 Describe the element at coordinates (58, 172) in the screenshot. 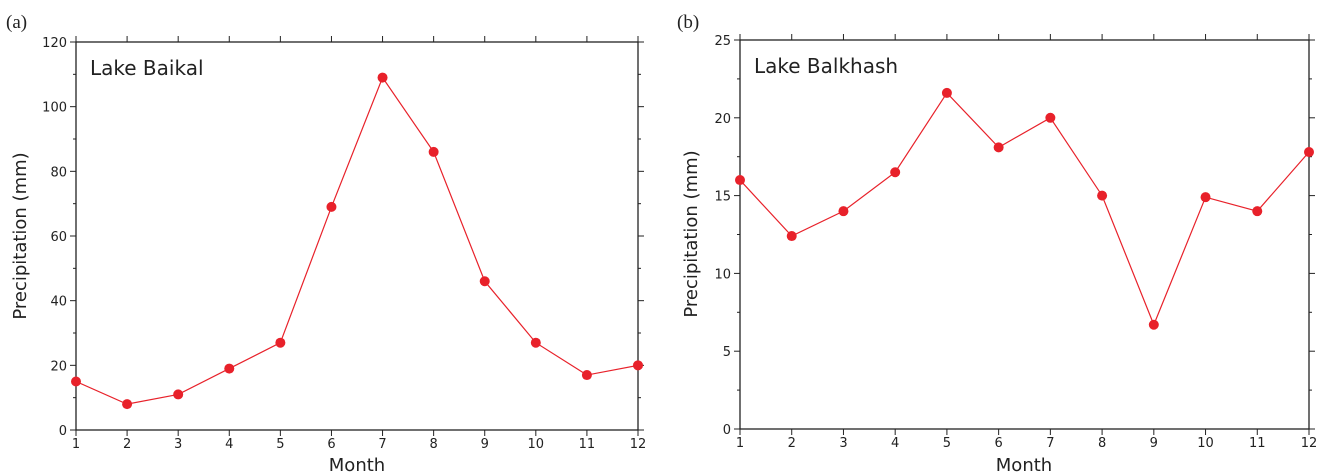

I see `y-tick-label: 80` at that location.